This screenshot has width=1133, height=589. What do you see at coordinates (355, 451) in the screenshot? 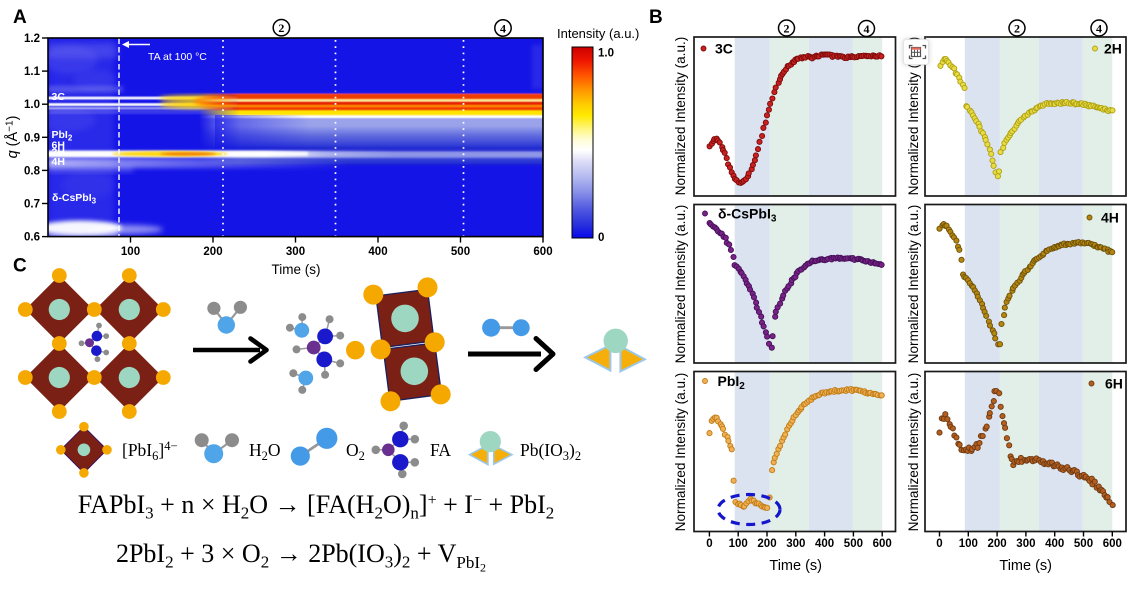
I see `svg-text: O2` at bounding box center [355, 451].